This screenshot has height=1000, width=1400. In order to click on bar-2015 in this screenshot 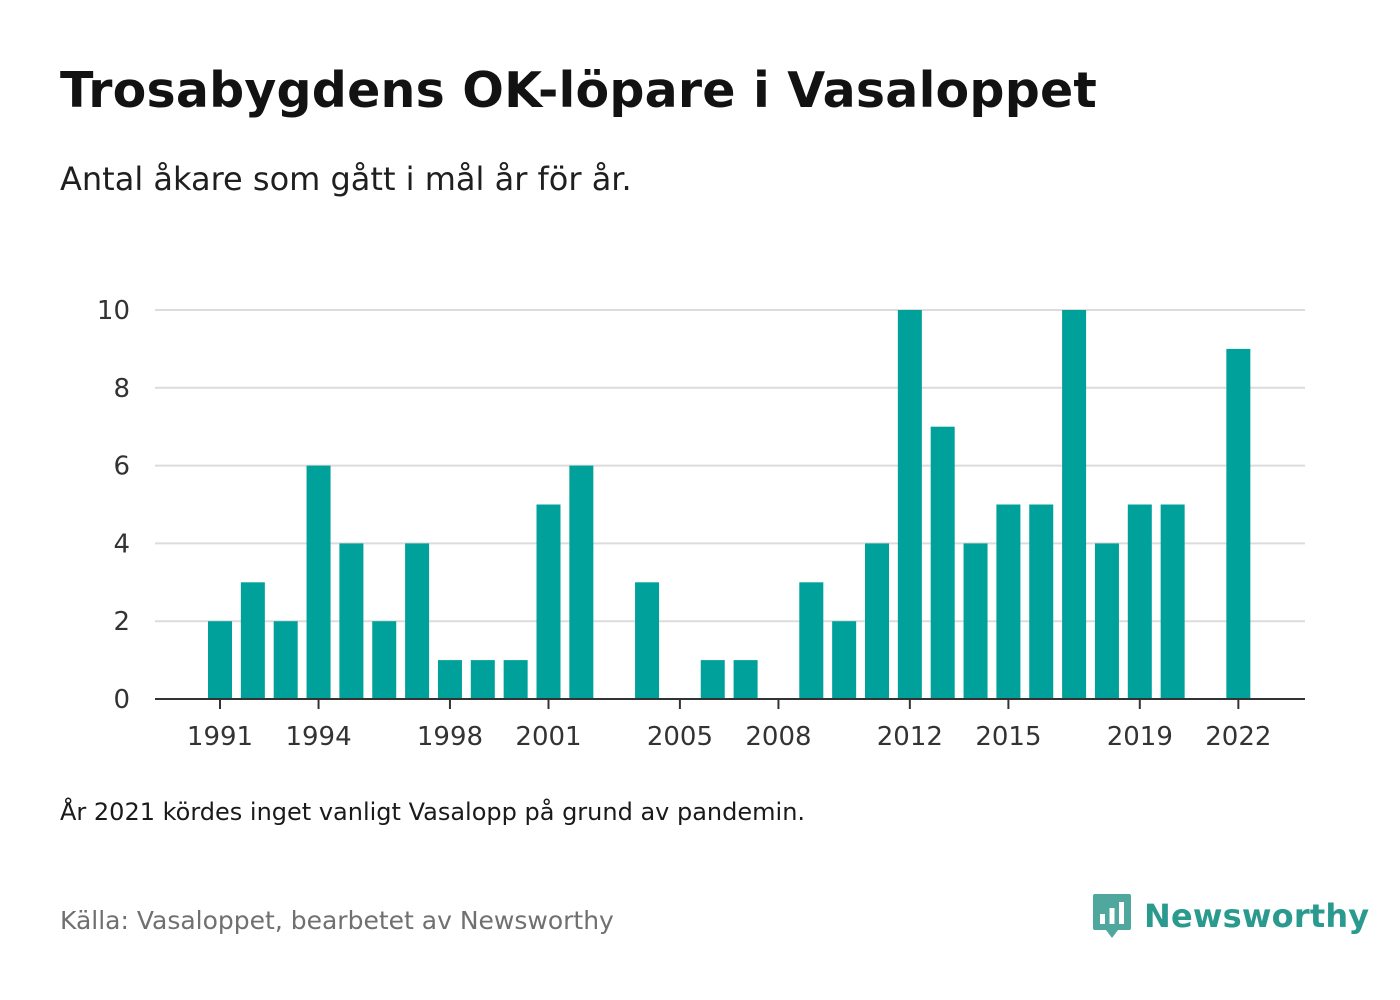, I will do `click(1008, 601)`.